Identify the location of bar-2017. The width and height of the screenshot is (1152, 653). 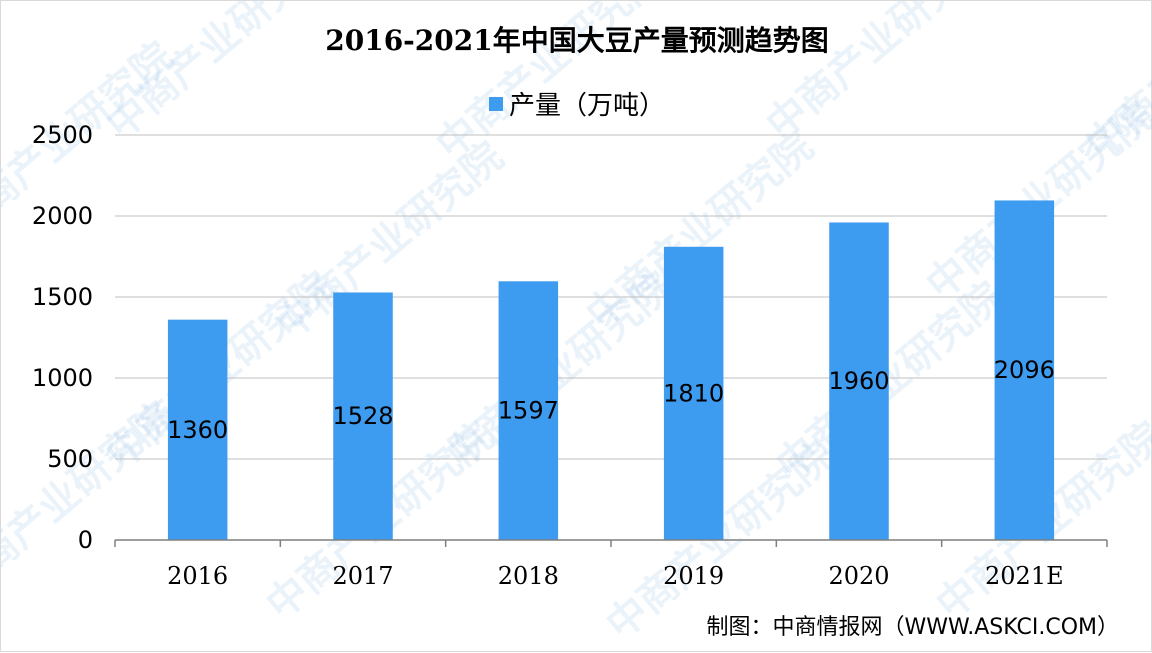
(363, 416).